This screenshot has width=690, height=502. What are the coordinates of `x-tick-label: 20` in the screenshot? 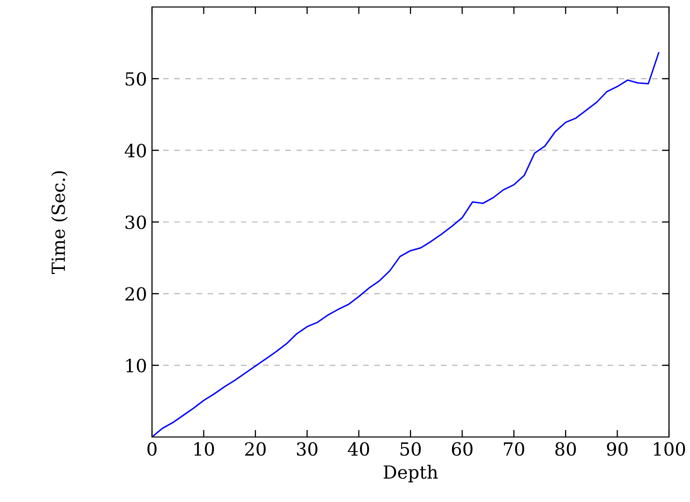 It's located at (255, 449).